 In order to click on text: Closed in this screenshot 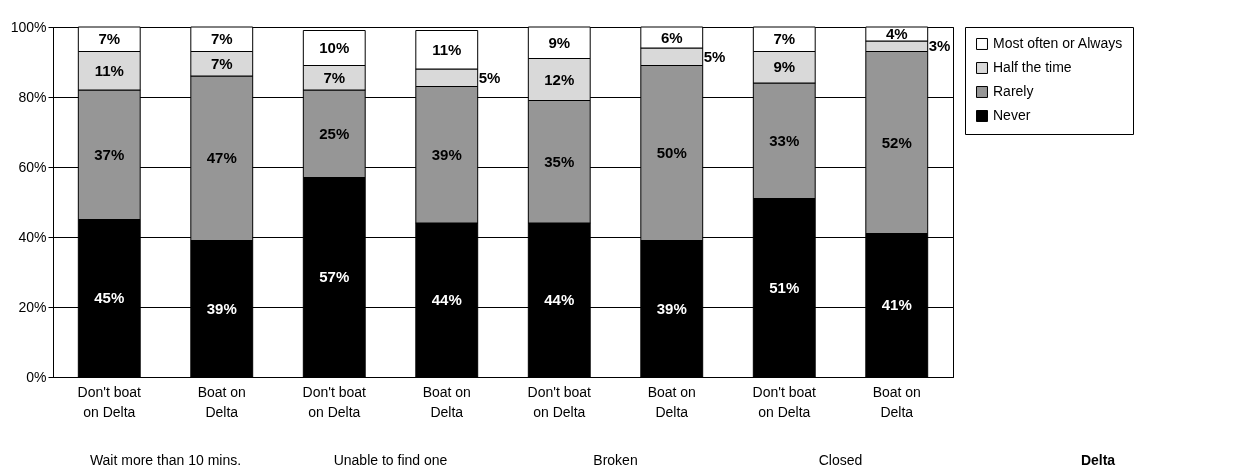, I will do `click(840, 460)`.